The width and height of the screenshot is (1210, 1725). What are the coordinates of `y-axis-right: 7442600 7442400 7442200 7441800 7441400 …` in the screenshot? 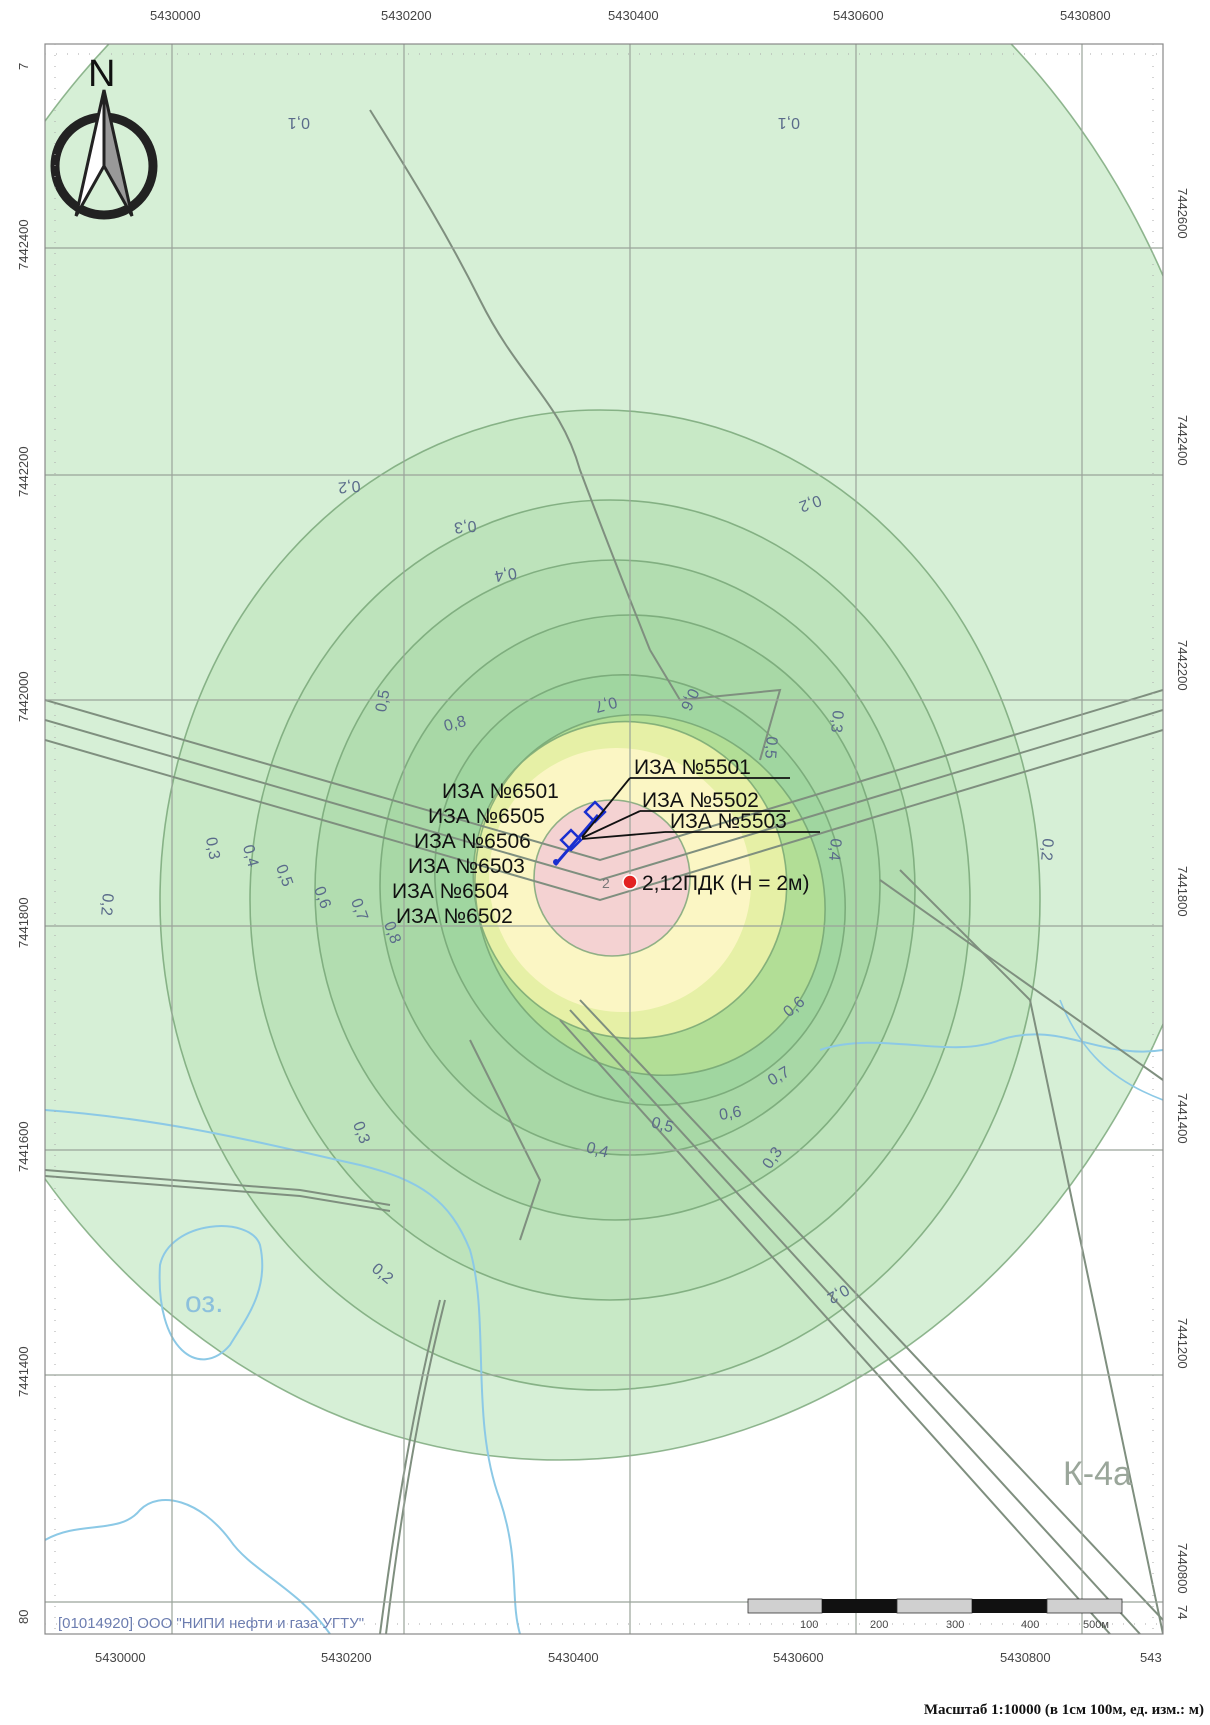 It's located at (1182, 903).